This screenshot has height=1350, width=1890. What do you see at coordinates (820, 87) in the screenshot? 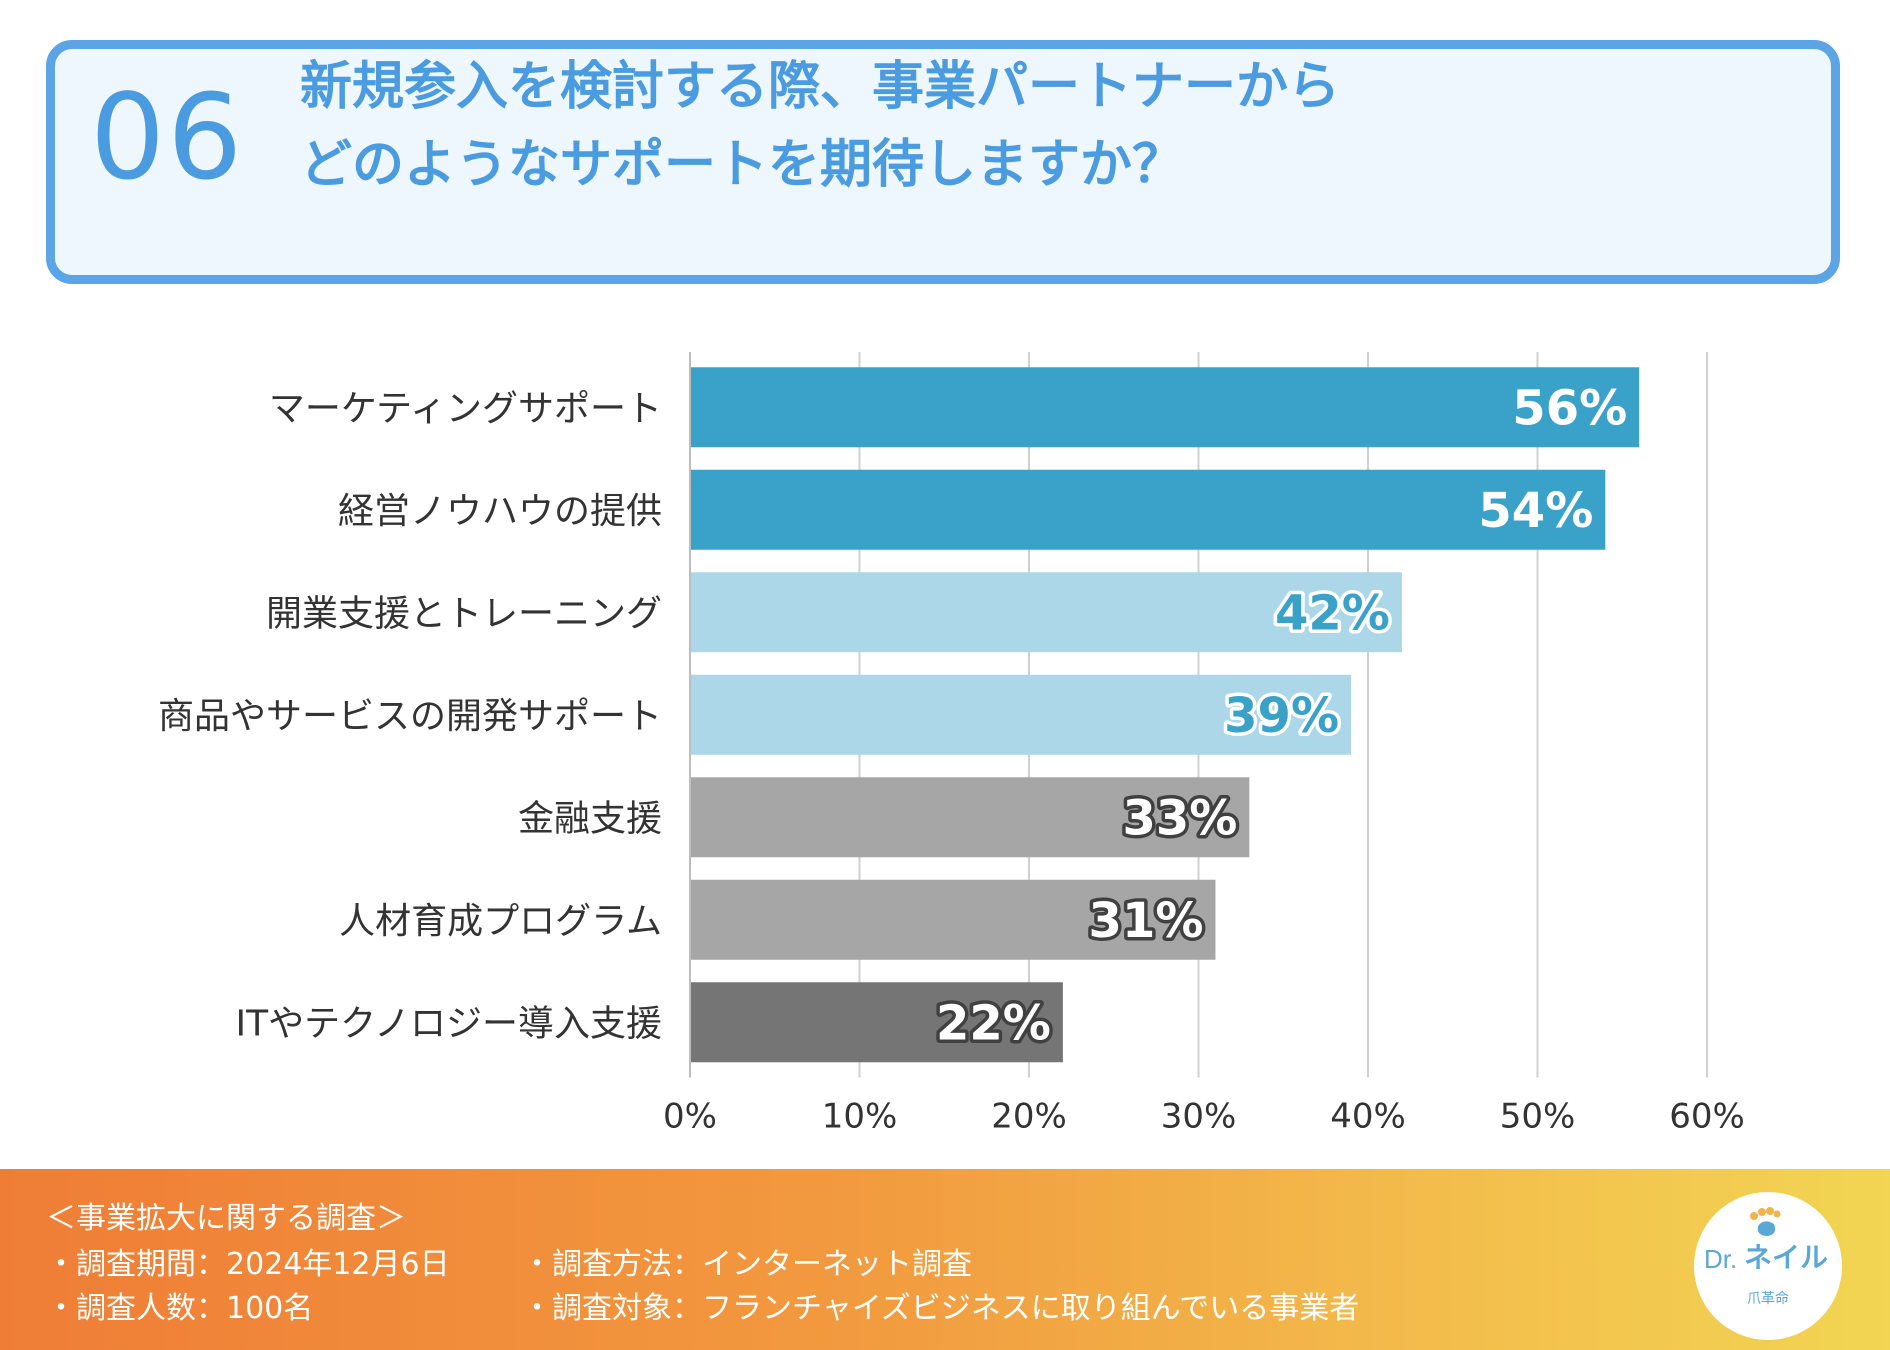
I see `question-title-line-1: 新規参入を検討する際、事業パートナーから` at bounding box center [820, 87].